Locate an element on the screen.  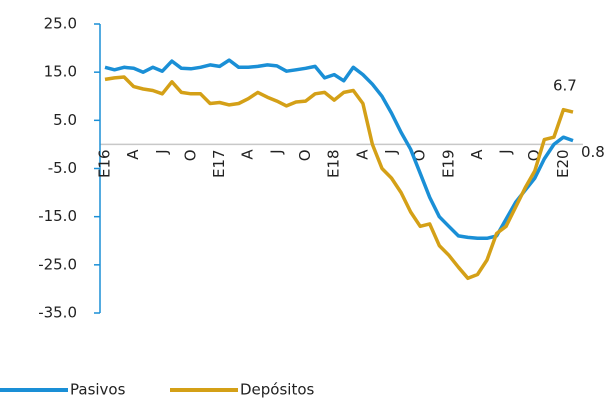
x-tick-label: E17 is located at coordinates (219, 163).